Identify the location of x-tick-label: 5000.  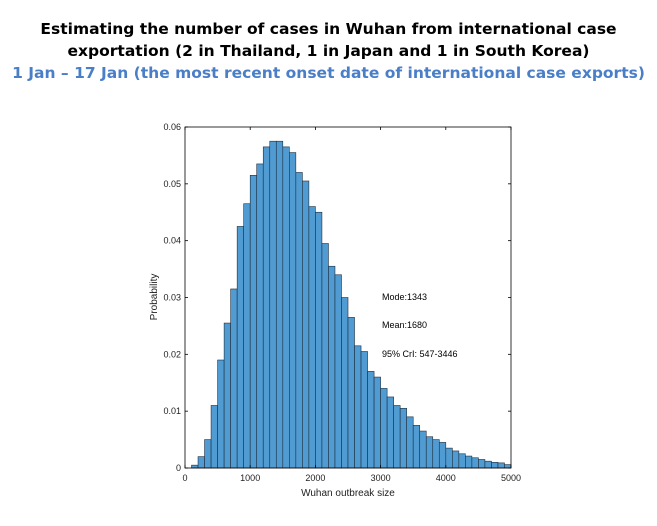
(511, 478).